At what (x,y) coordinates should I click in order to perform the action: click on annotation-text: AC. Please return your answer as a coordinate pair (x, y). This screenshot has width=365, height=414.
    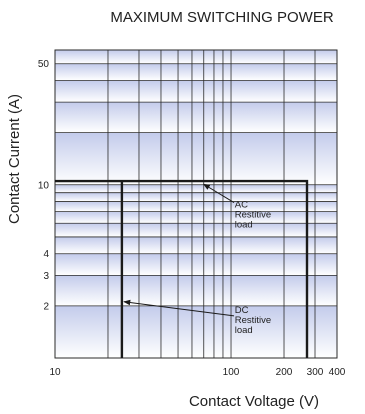
    Looking at the image, I should click on (241, 204).